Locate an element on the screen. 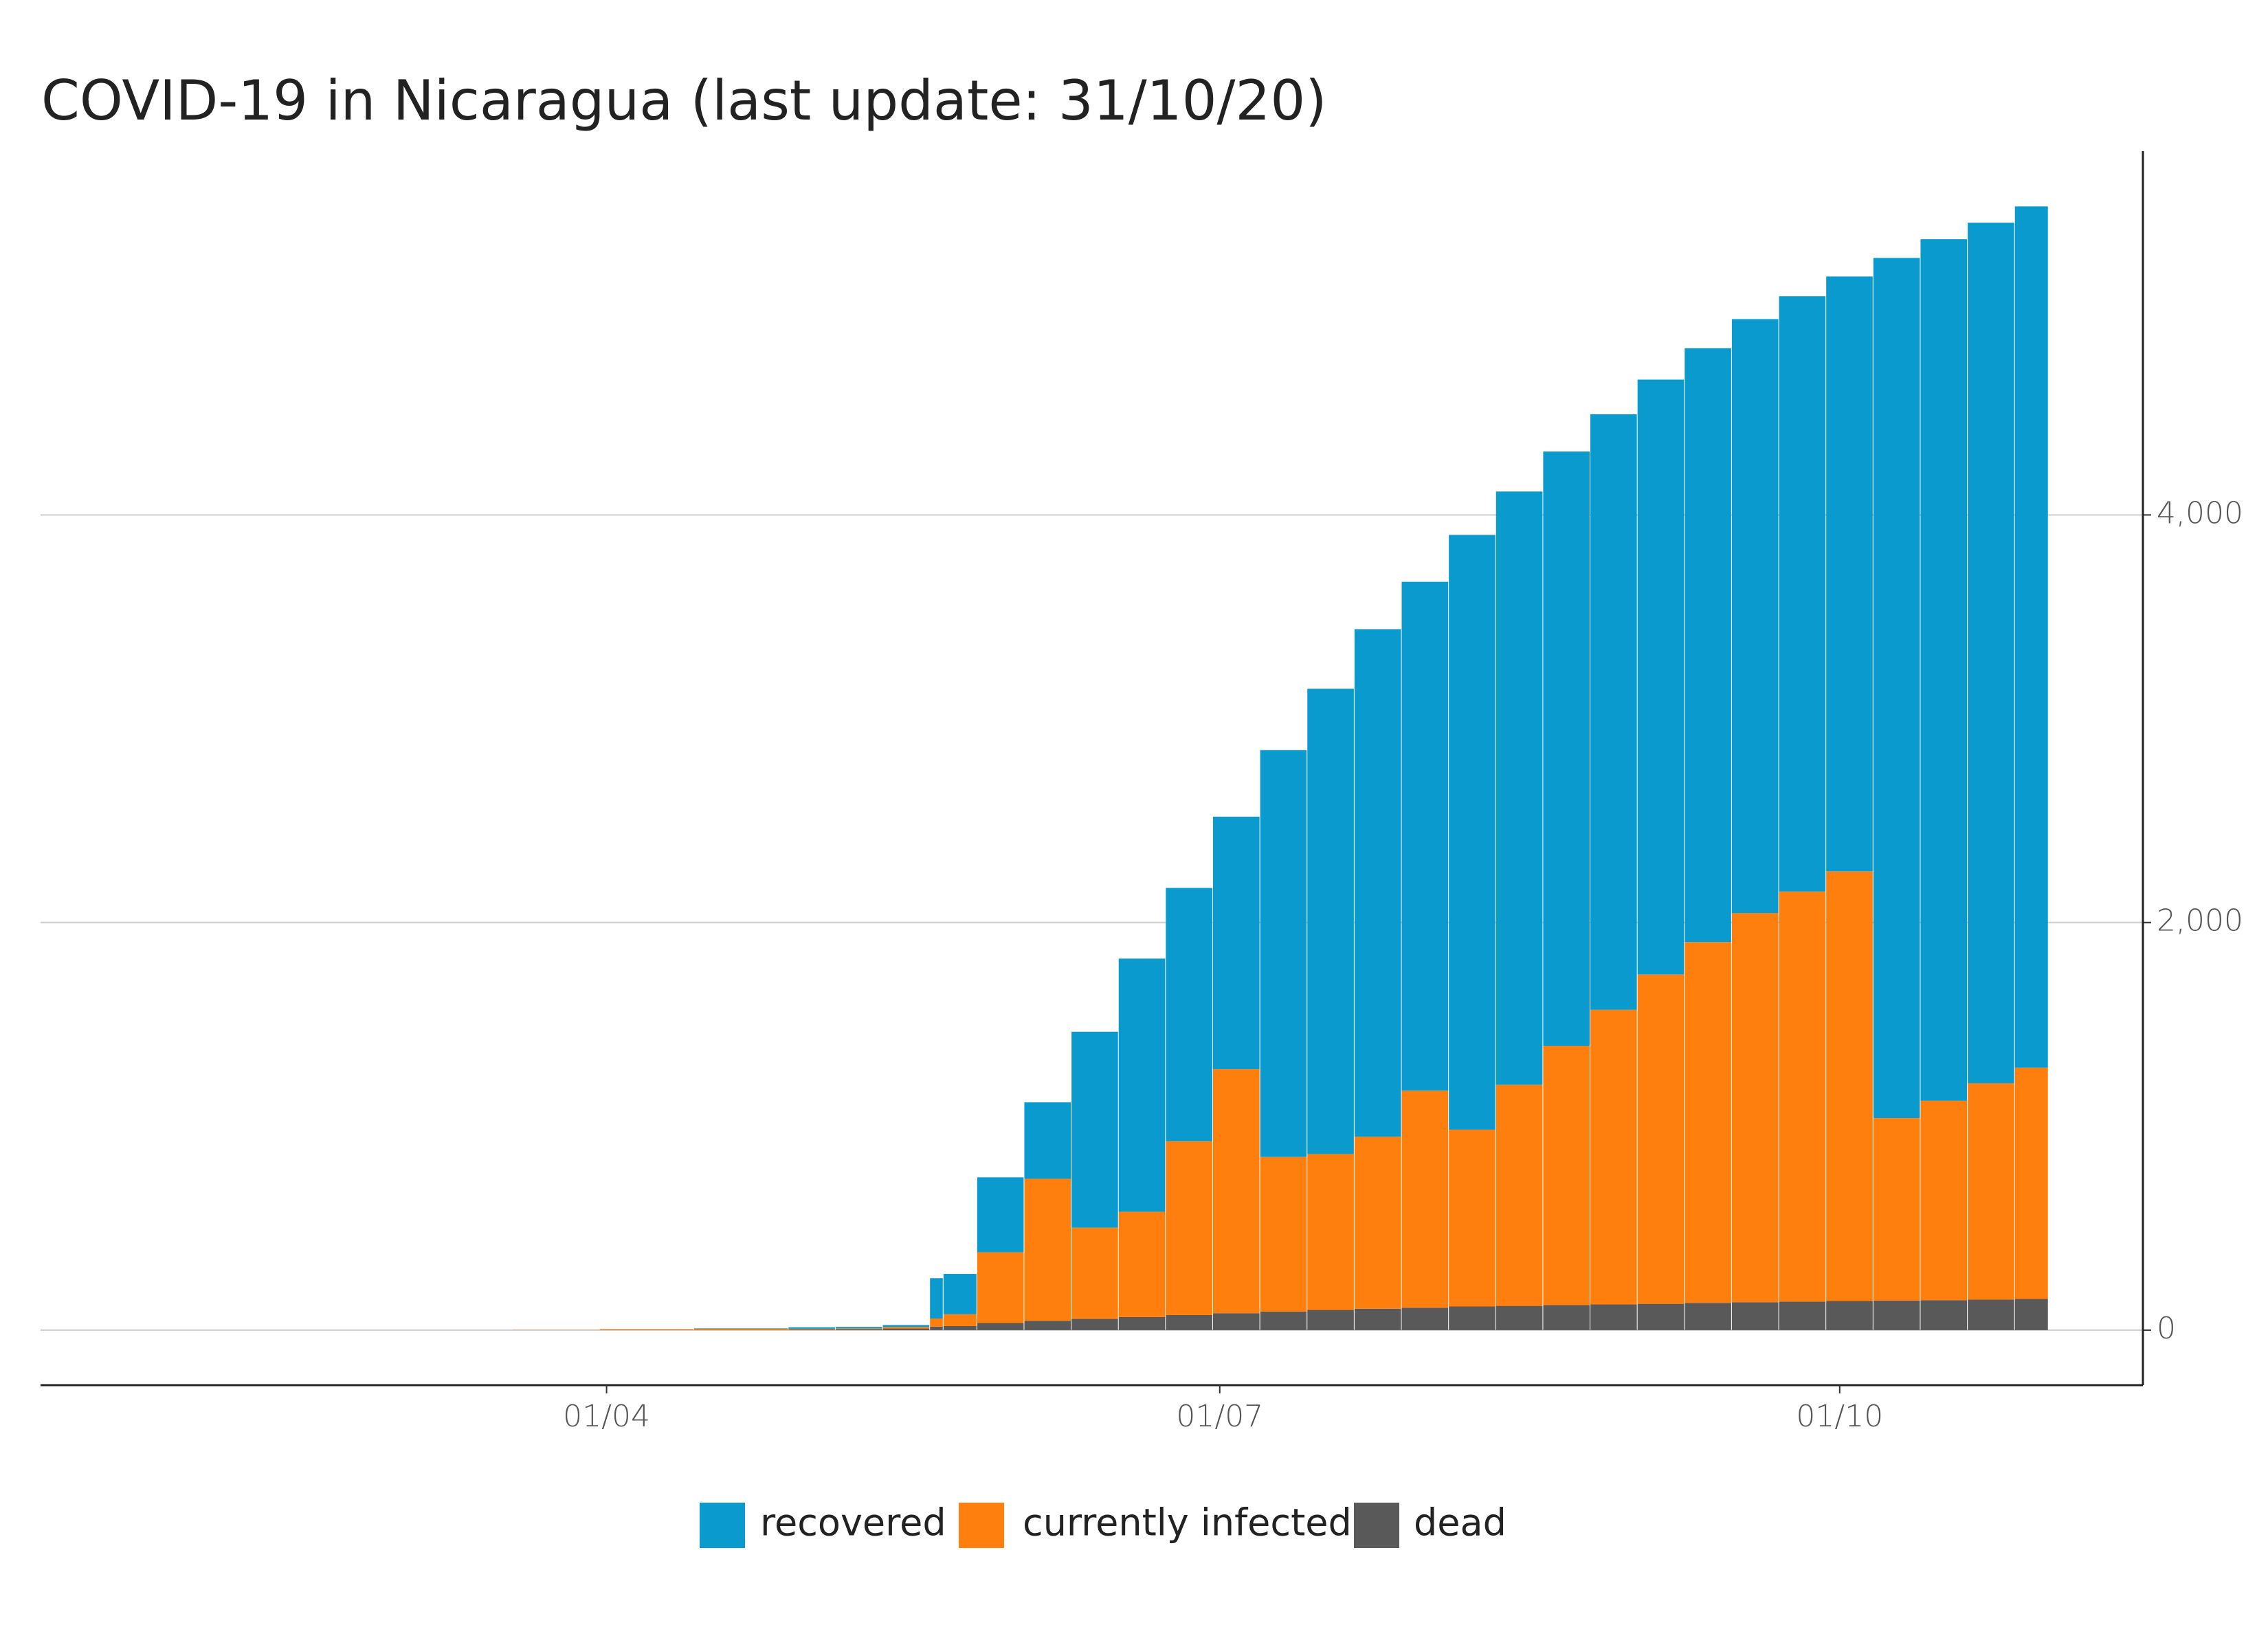  x-tick-label: 01/04 is located at coordinates (606, 1417).